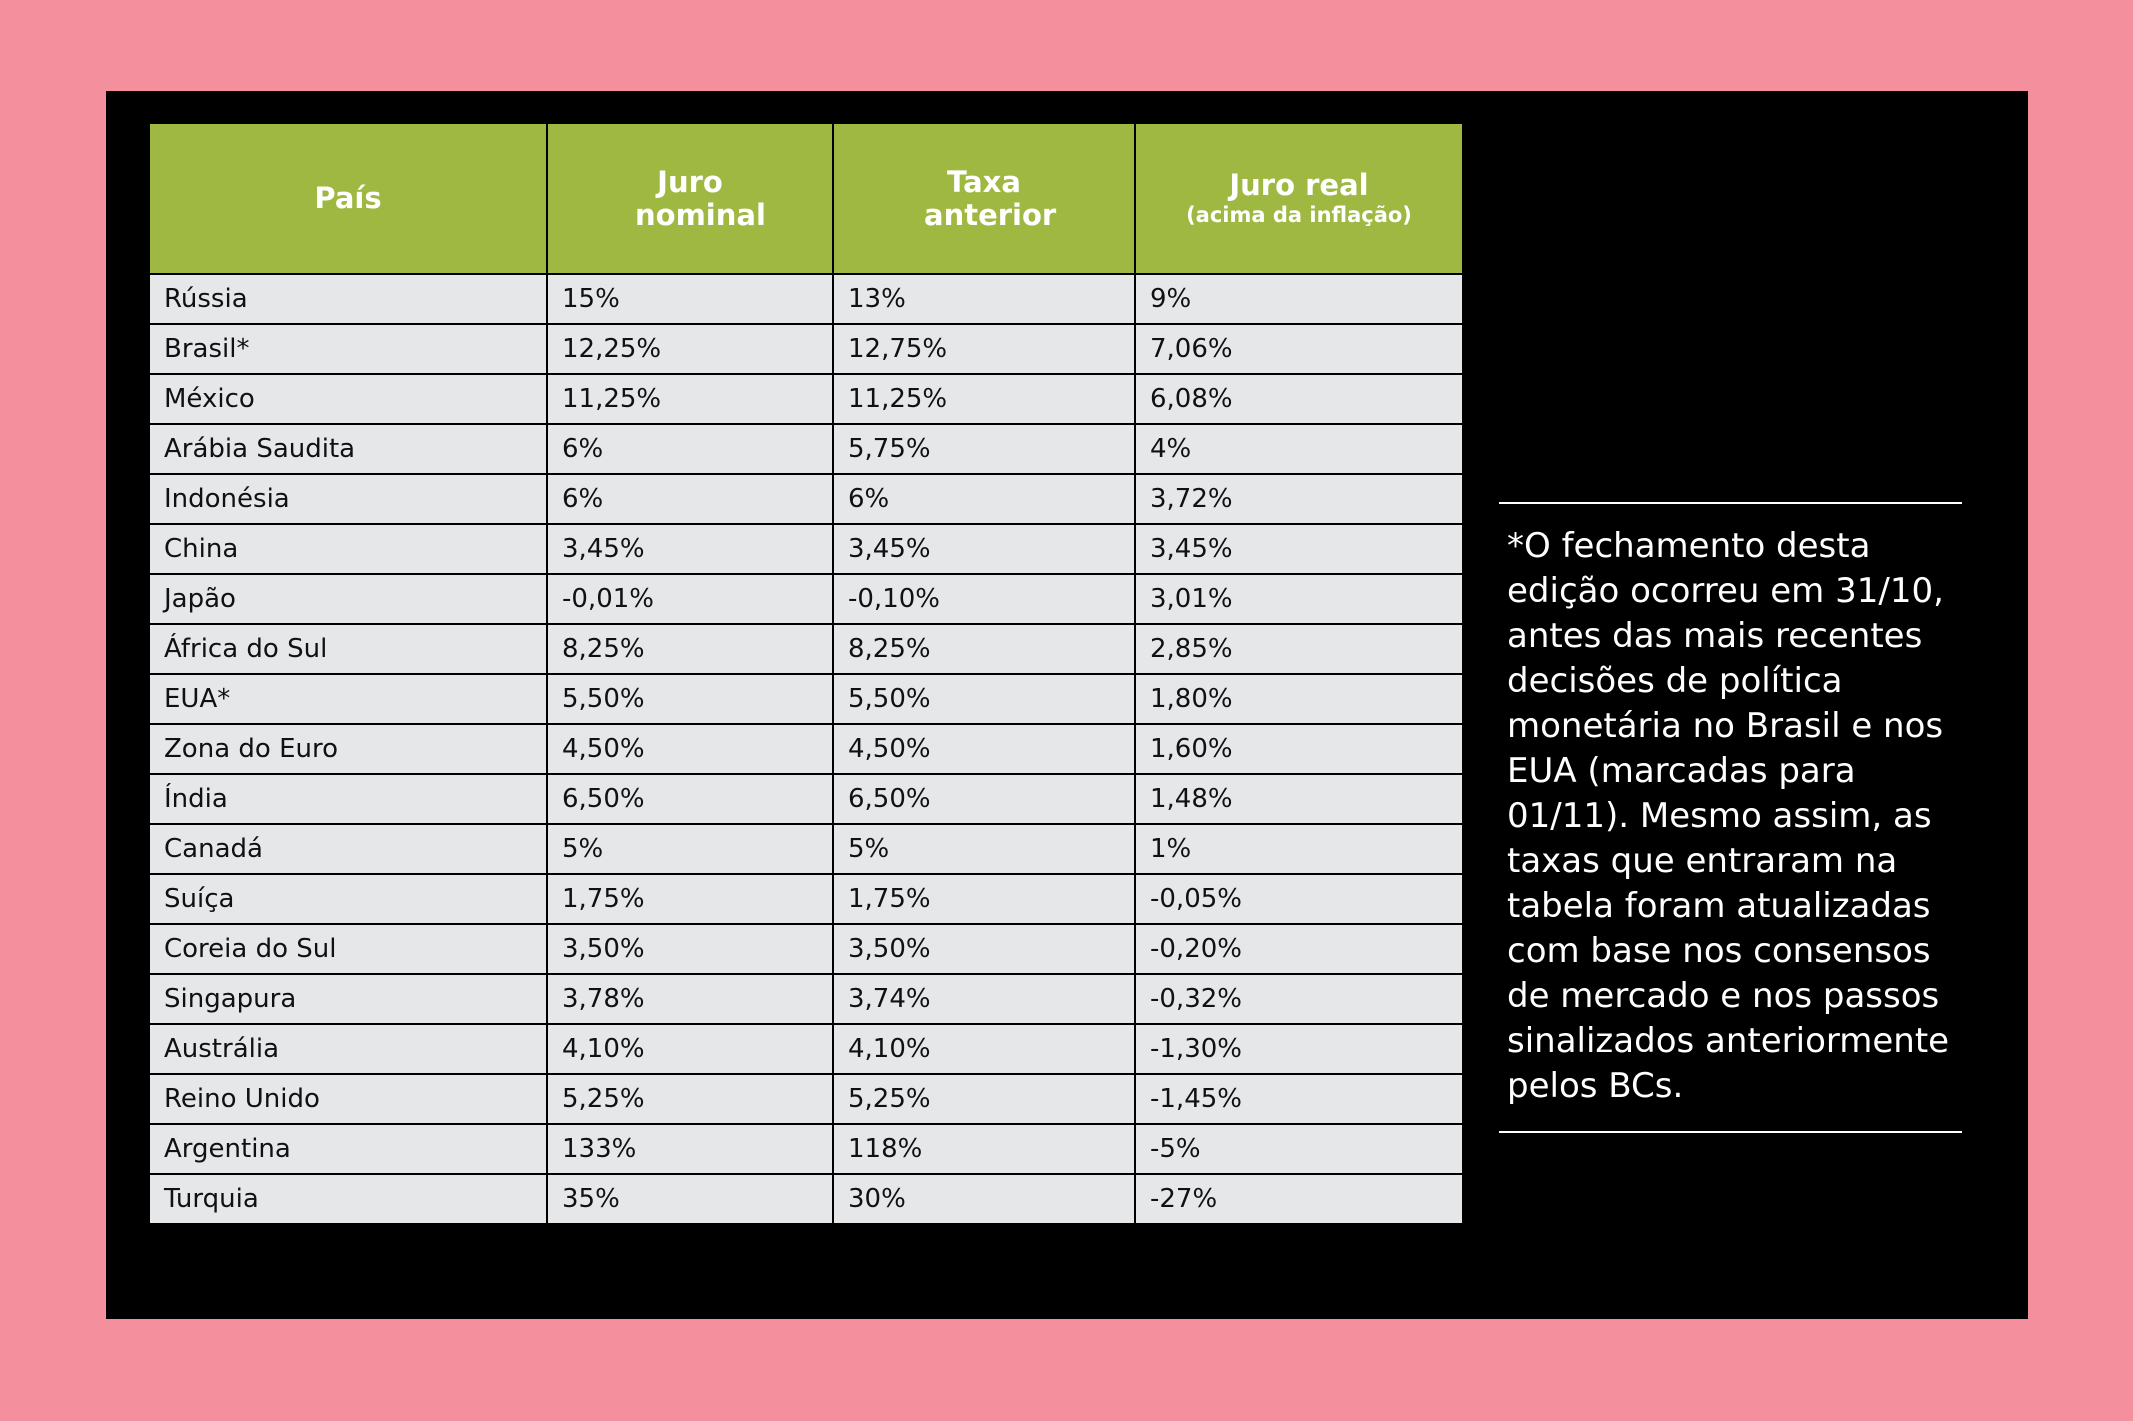 Image resolution: width=2133 pixels, height=1421 pixels. What do you see at coordinates (690, 1199) in the screenshot?
I see `cell-nominal-rate: 35%` at bounding box center [690, 1199].